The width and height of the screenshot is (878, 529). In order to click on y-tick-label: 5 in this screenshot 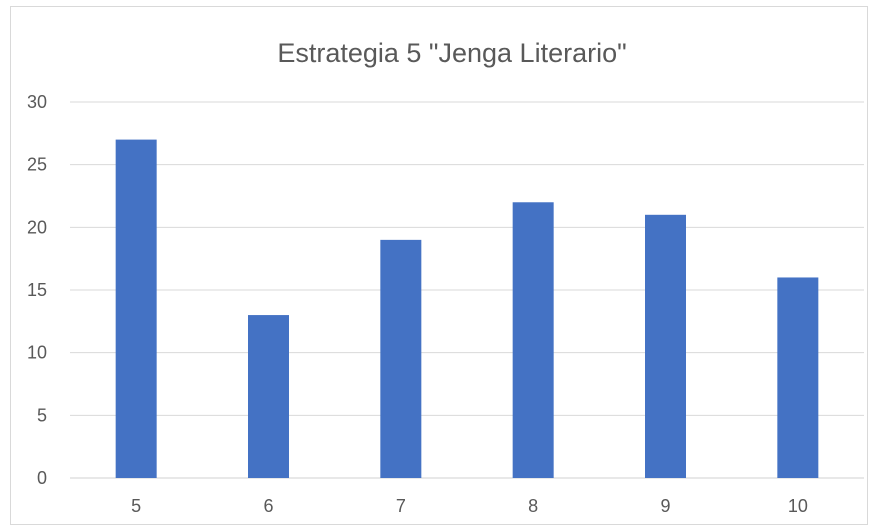, I will do `click(42, 415)`.